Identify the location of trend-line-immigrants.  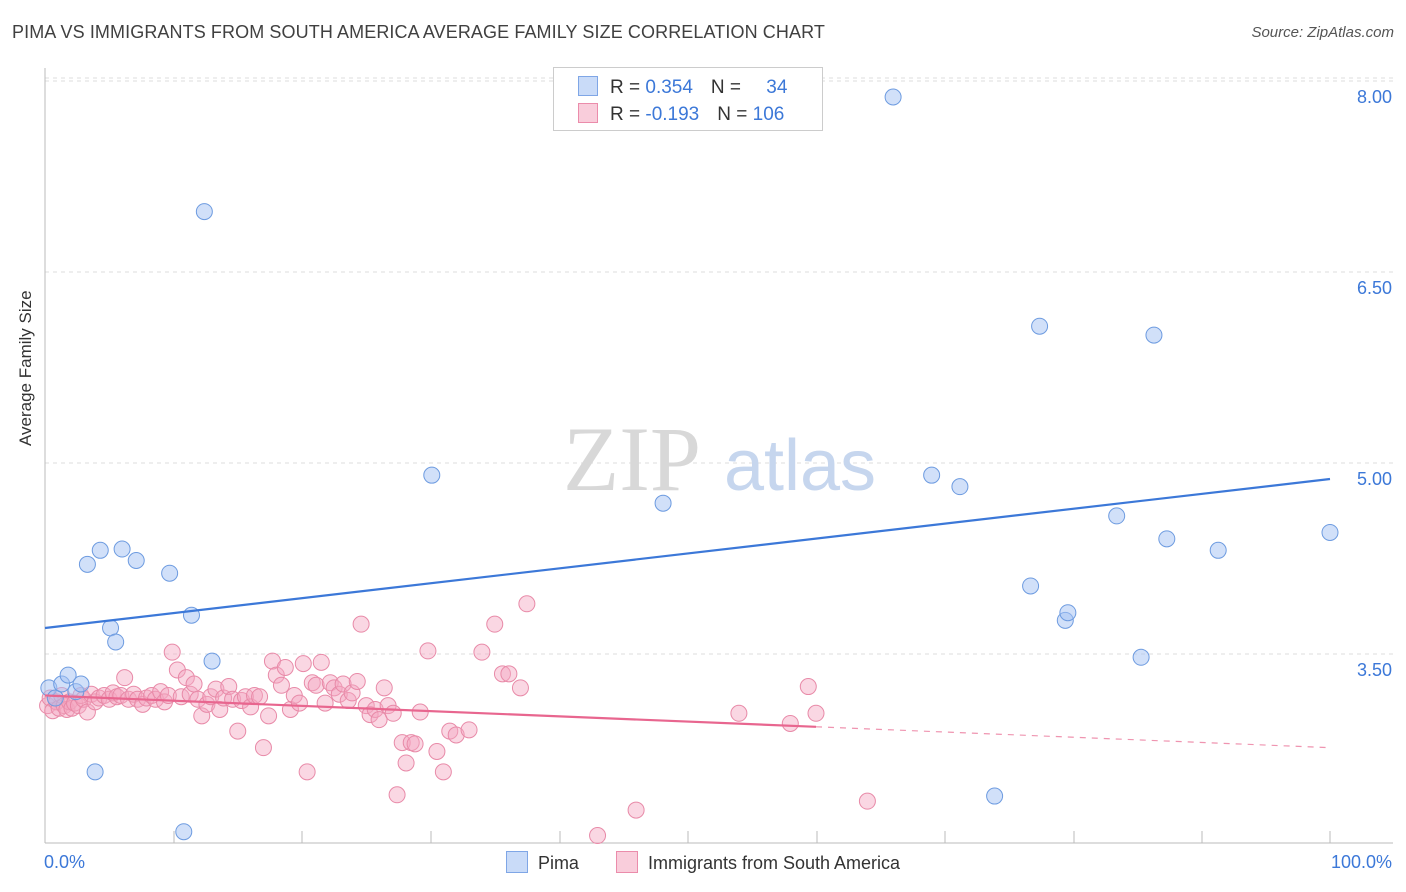
(430, 711).